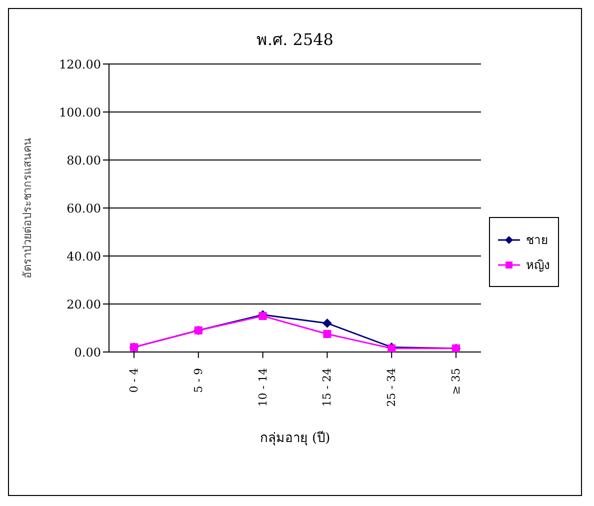  Describe the element at coordinates (537, 240) in the screenshot. I see `legend-label: ชาย` at that location.